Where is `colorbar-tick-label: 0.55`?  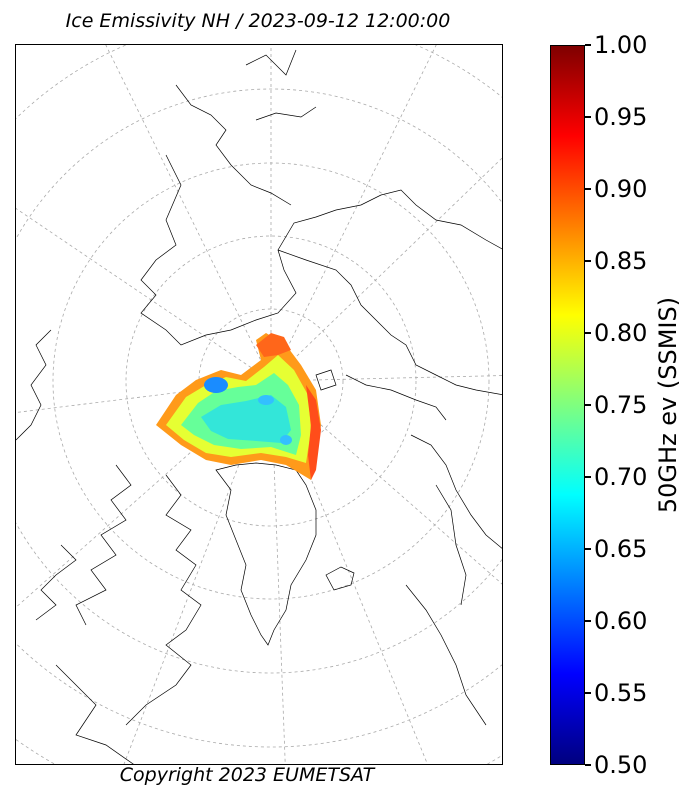 colorbar-tick-label: 0.55 is located at coordinates (621, 693).